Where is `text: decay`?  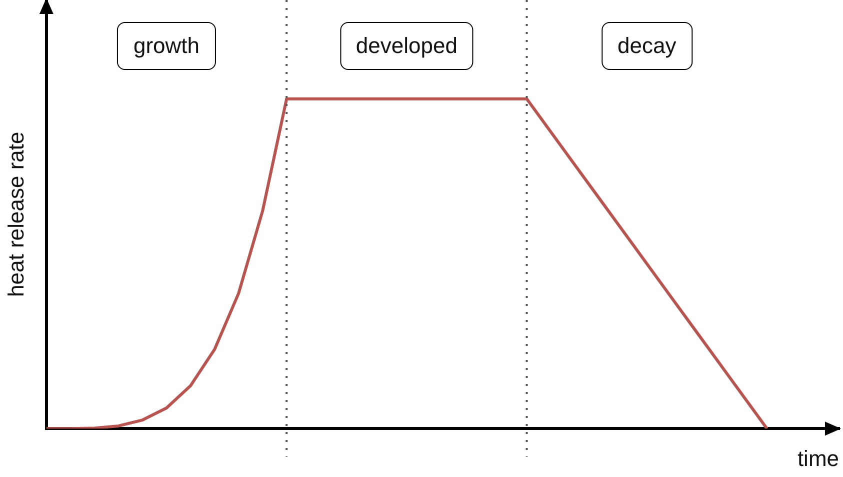
text: decay is located at coordinates (646, 46).